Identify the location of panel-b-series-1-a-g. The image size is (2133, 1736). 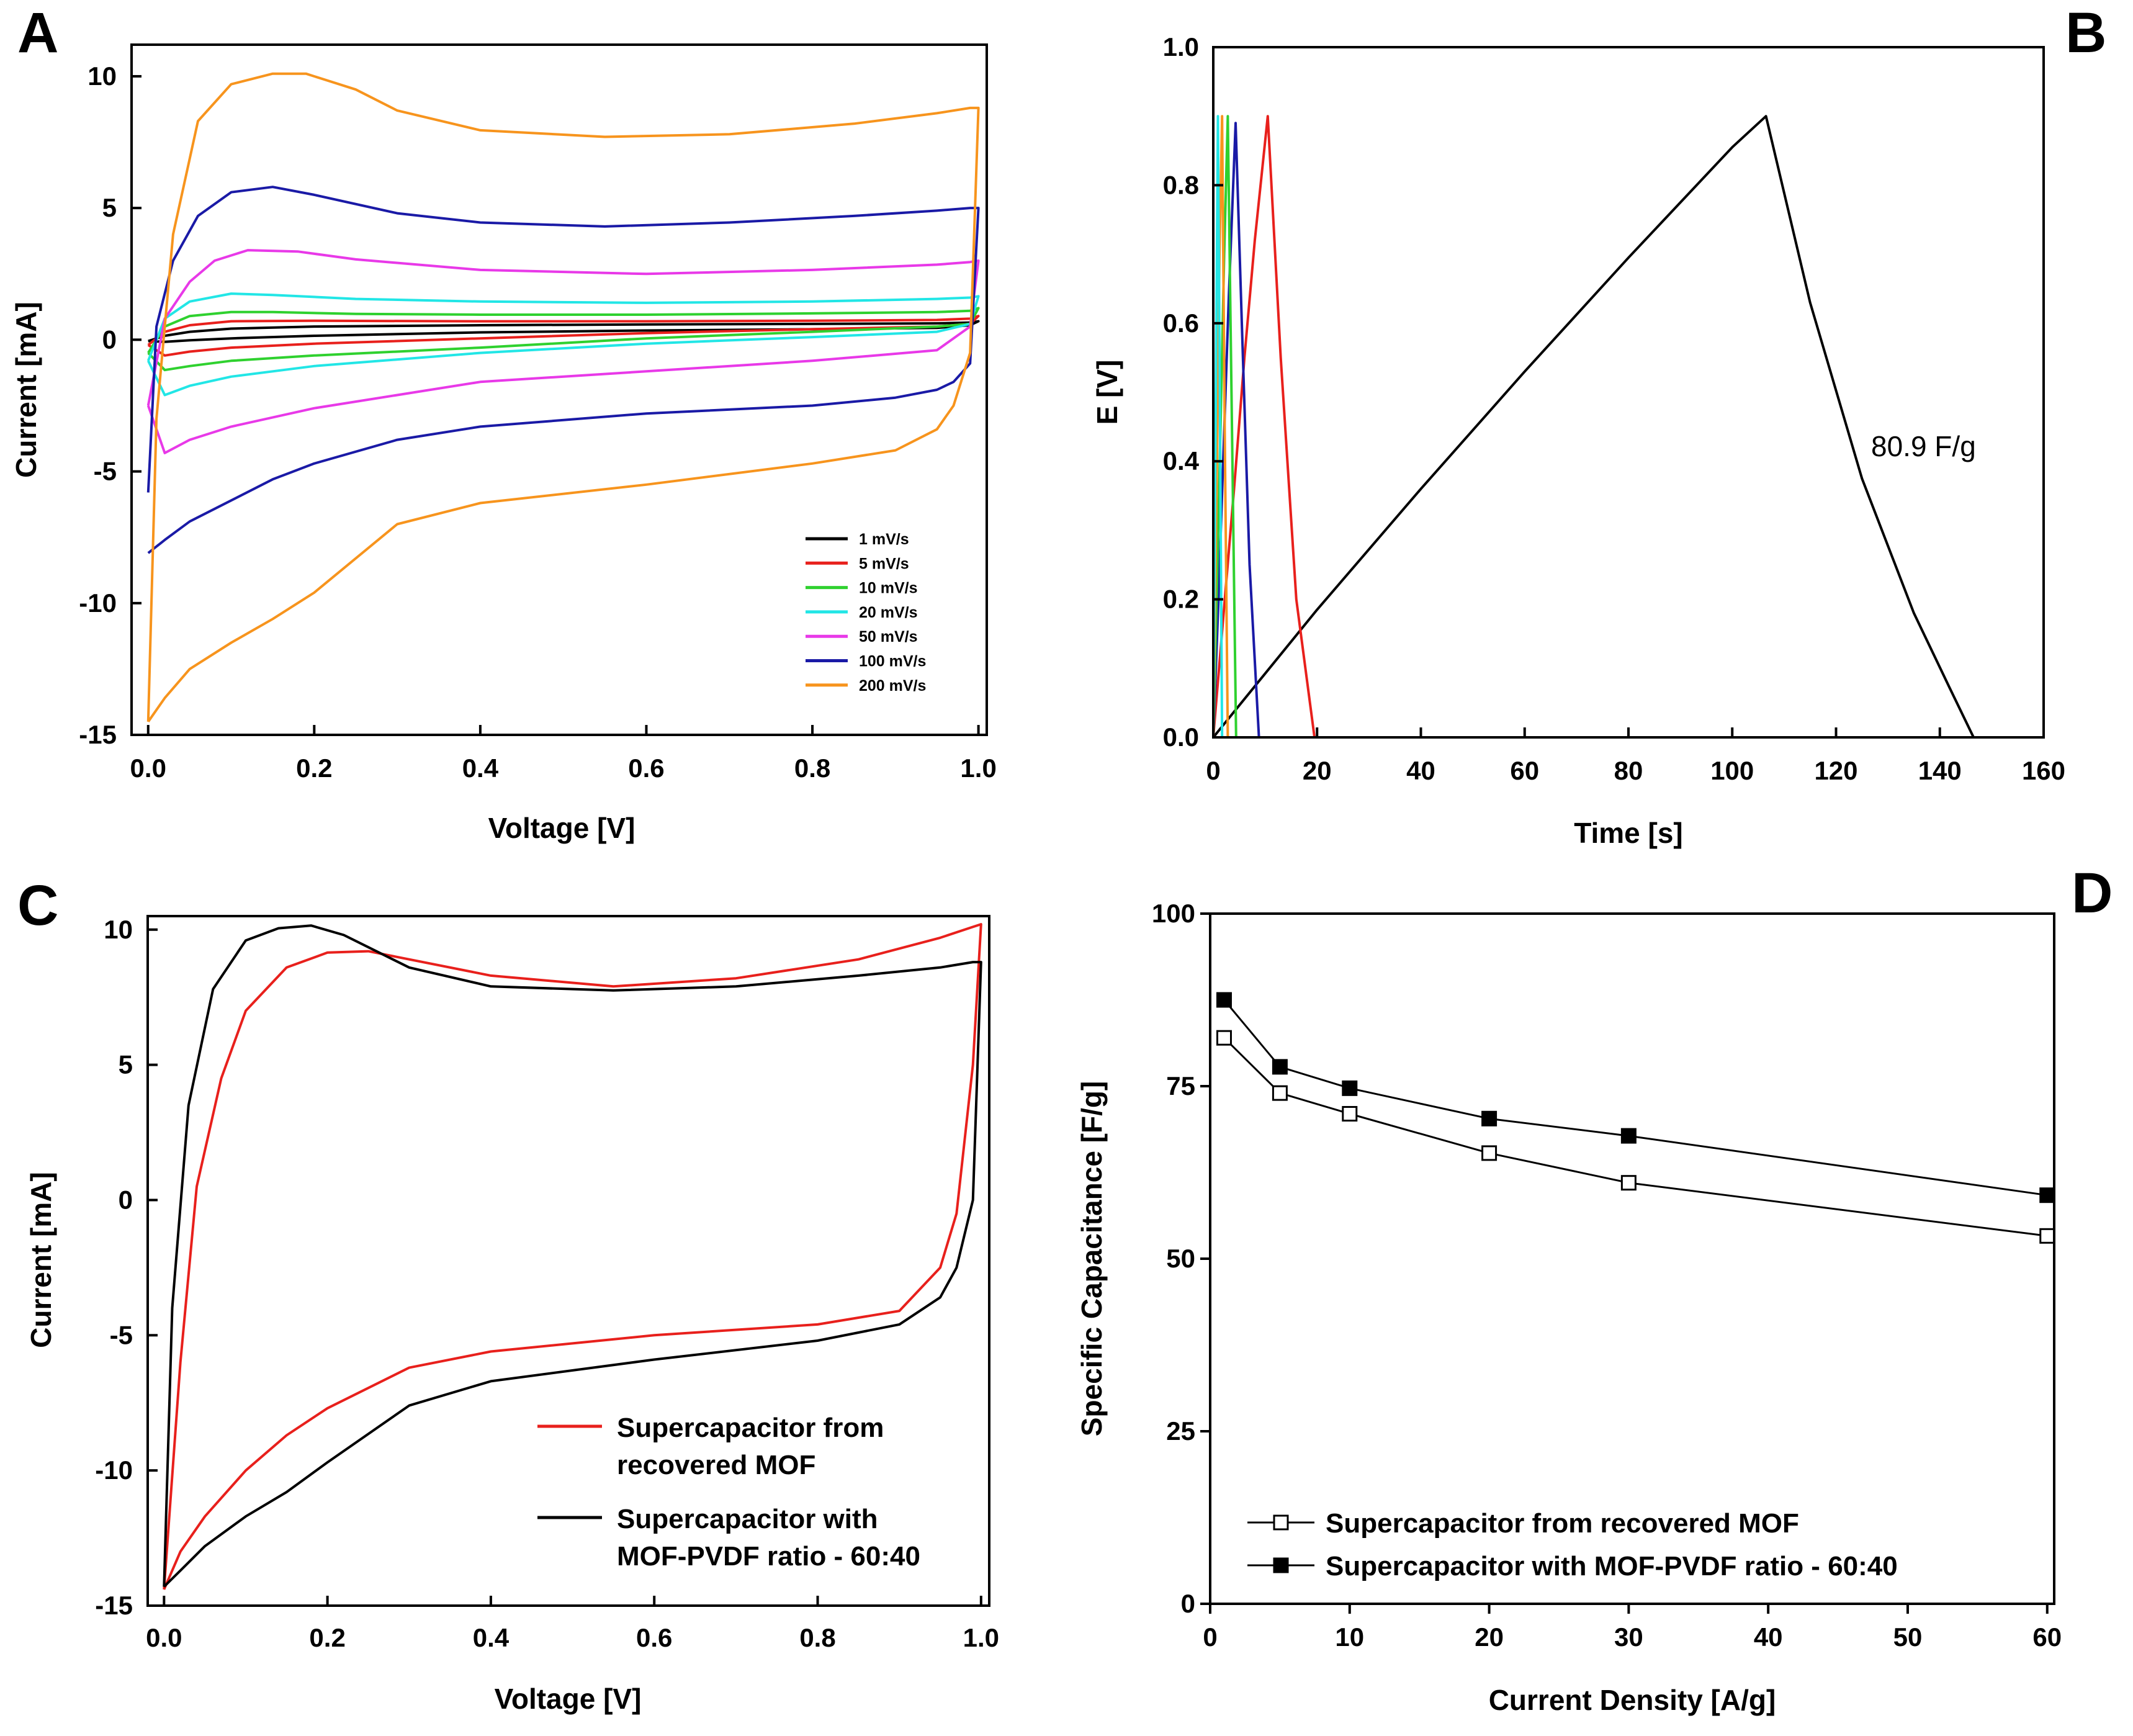
(1593, 427).